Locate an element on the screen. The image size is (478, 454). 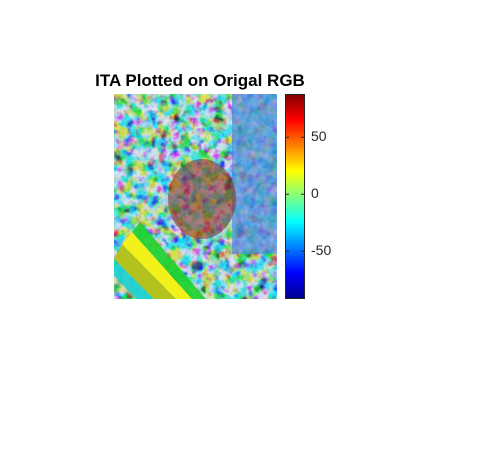
colorbar-gradient is located at coordinates (295, 196).